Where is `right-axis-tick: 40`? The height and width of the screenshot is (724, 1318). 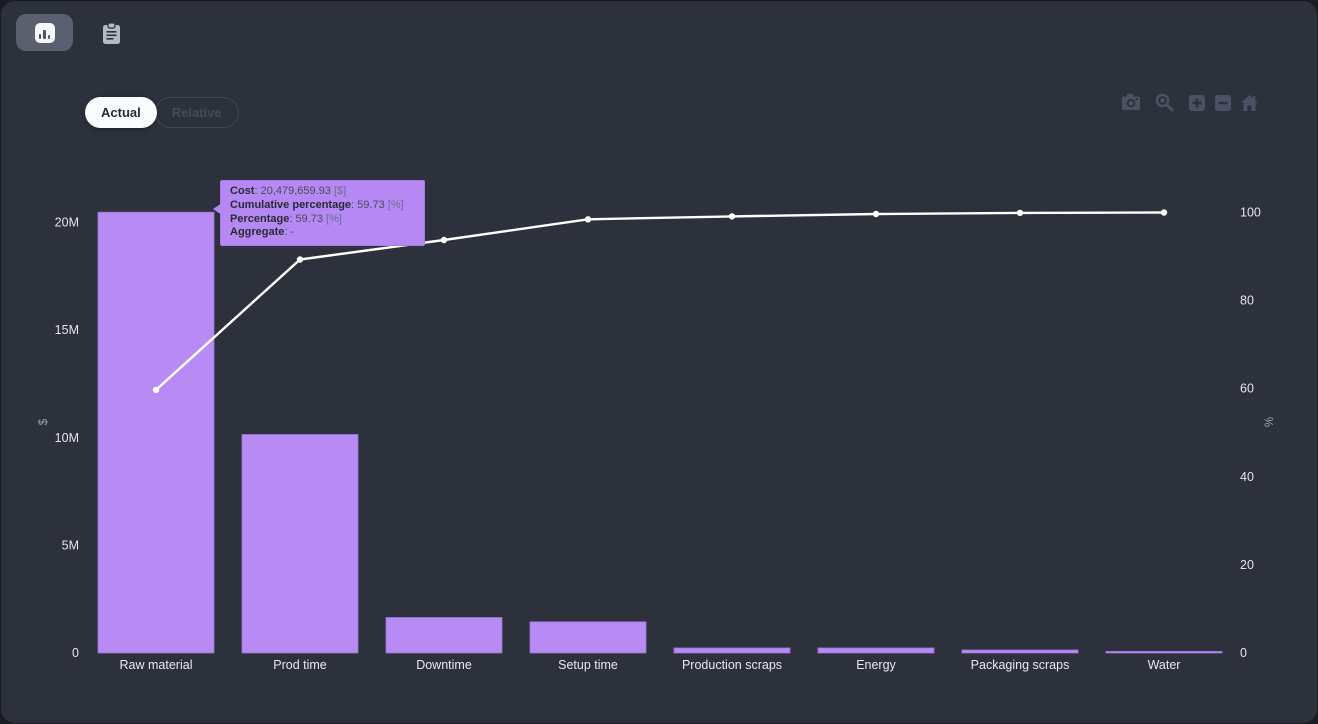 right-axis-tick: 40 is located at coordinates (1247, 477).